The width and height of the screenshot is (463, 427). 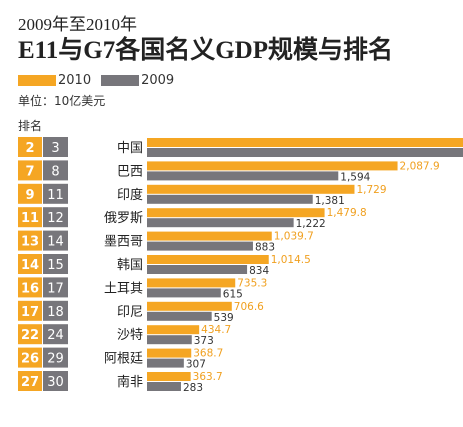 I want to click on rank-2010-label: 11, so click(x=30, y=218).